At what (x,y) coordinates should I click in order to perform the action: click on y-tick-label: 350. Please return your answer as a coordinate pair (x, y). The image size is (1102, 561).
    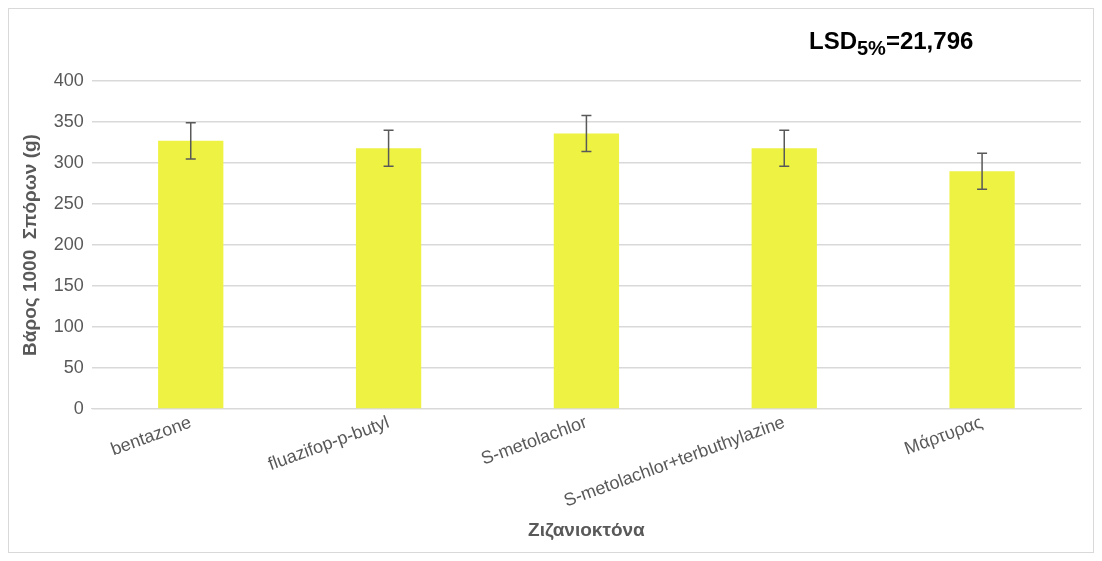
    Looking at the image, I should click on (68, 120).